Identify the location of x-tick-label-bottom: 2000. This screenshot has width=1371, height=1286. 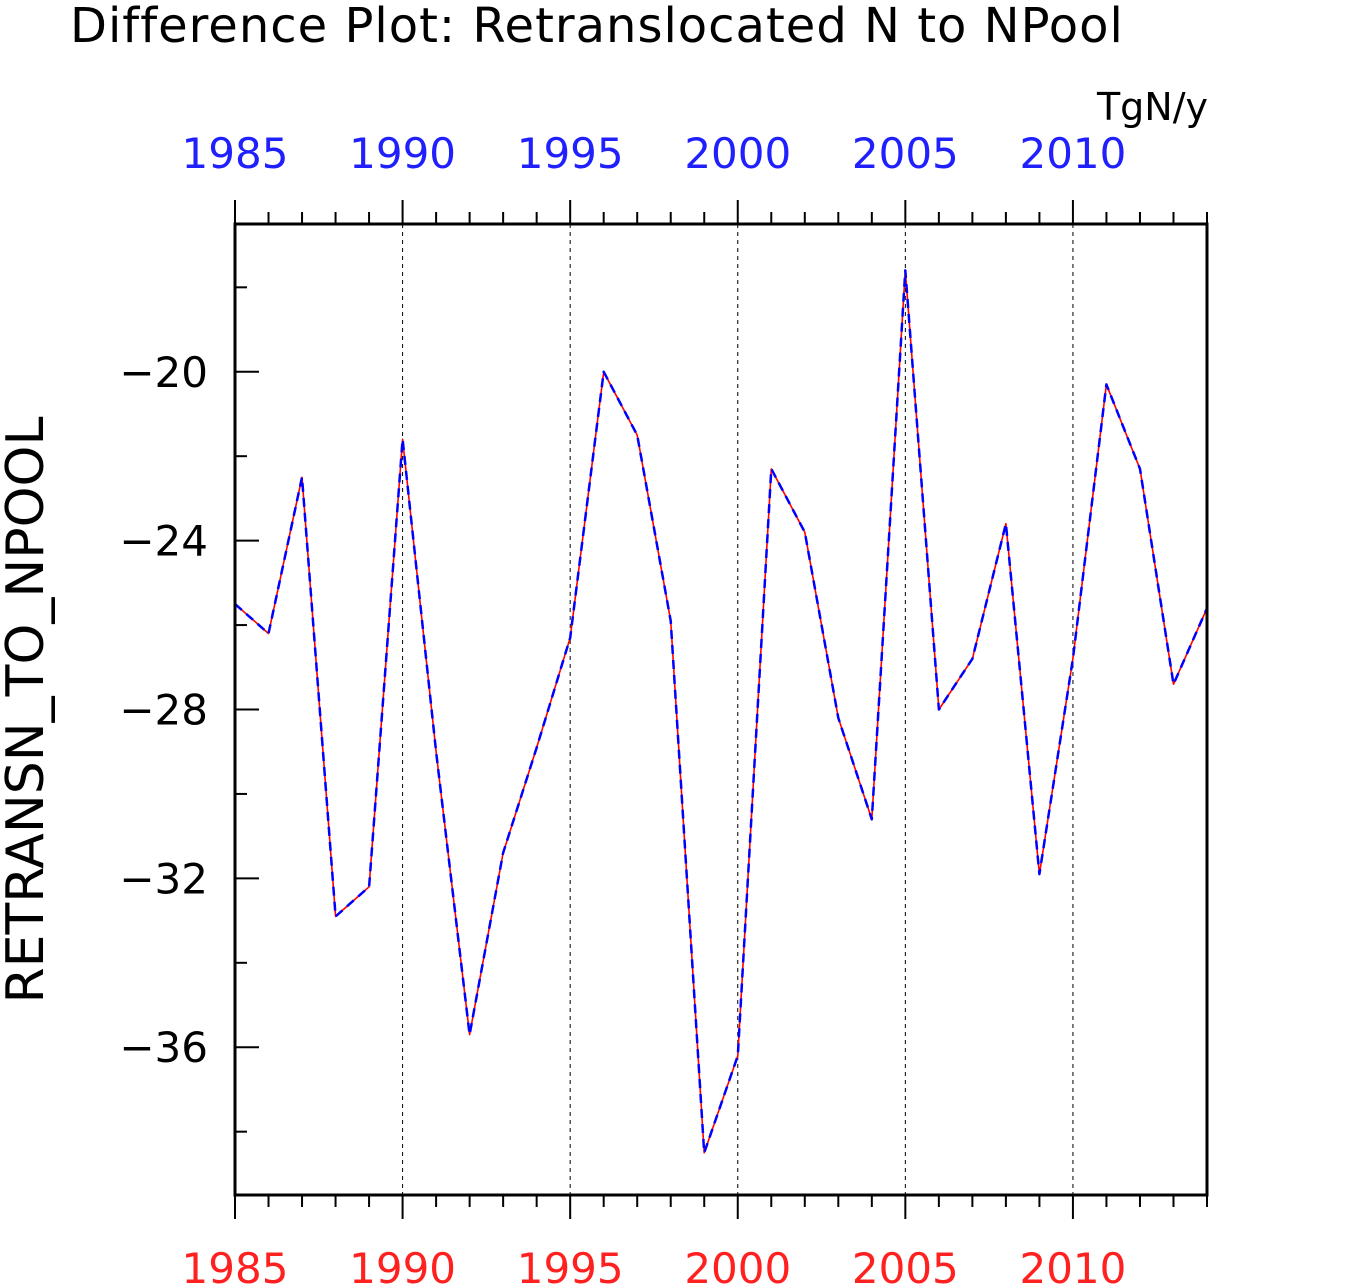
(737, 1265).